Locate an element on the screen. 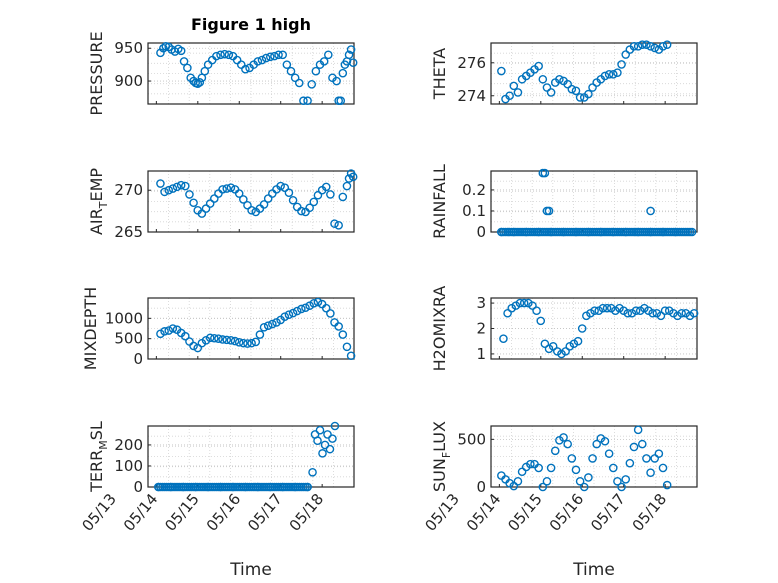  x-tick-label: 05/15 is located at coordinates (182, 512).